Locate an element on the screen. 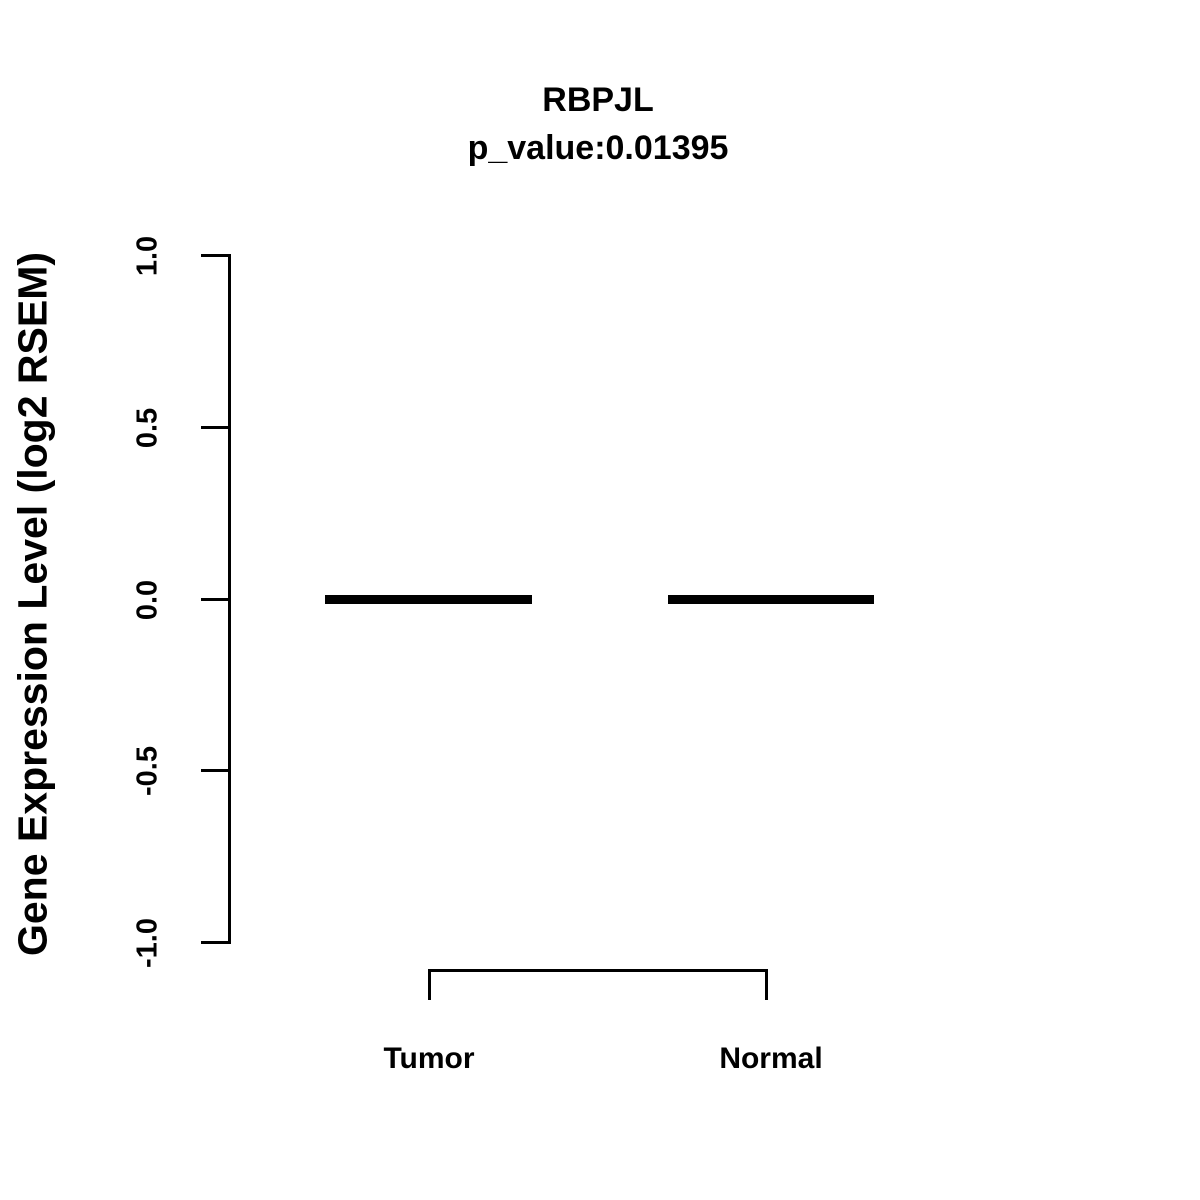 This screenshot has width=1200, height=1200. y-axis-label: Gene Expression Level (log2 RSEM) is located at coordinates (32, 604).